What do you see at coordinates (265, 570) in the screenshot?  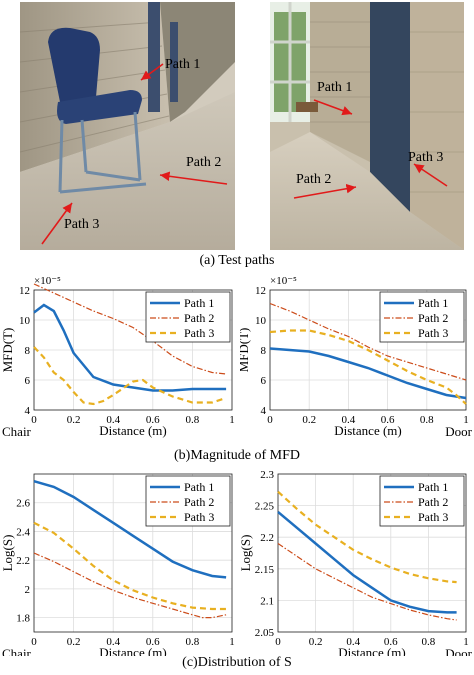 I see `y-tick-label: 2.15` at bounding box center [265, 570].